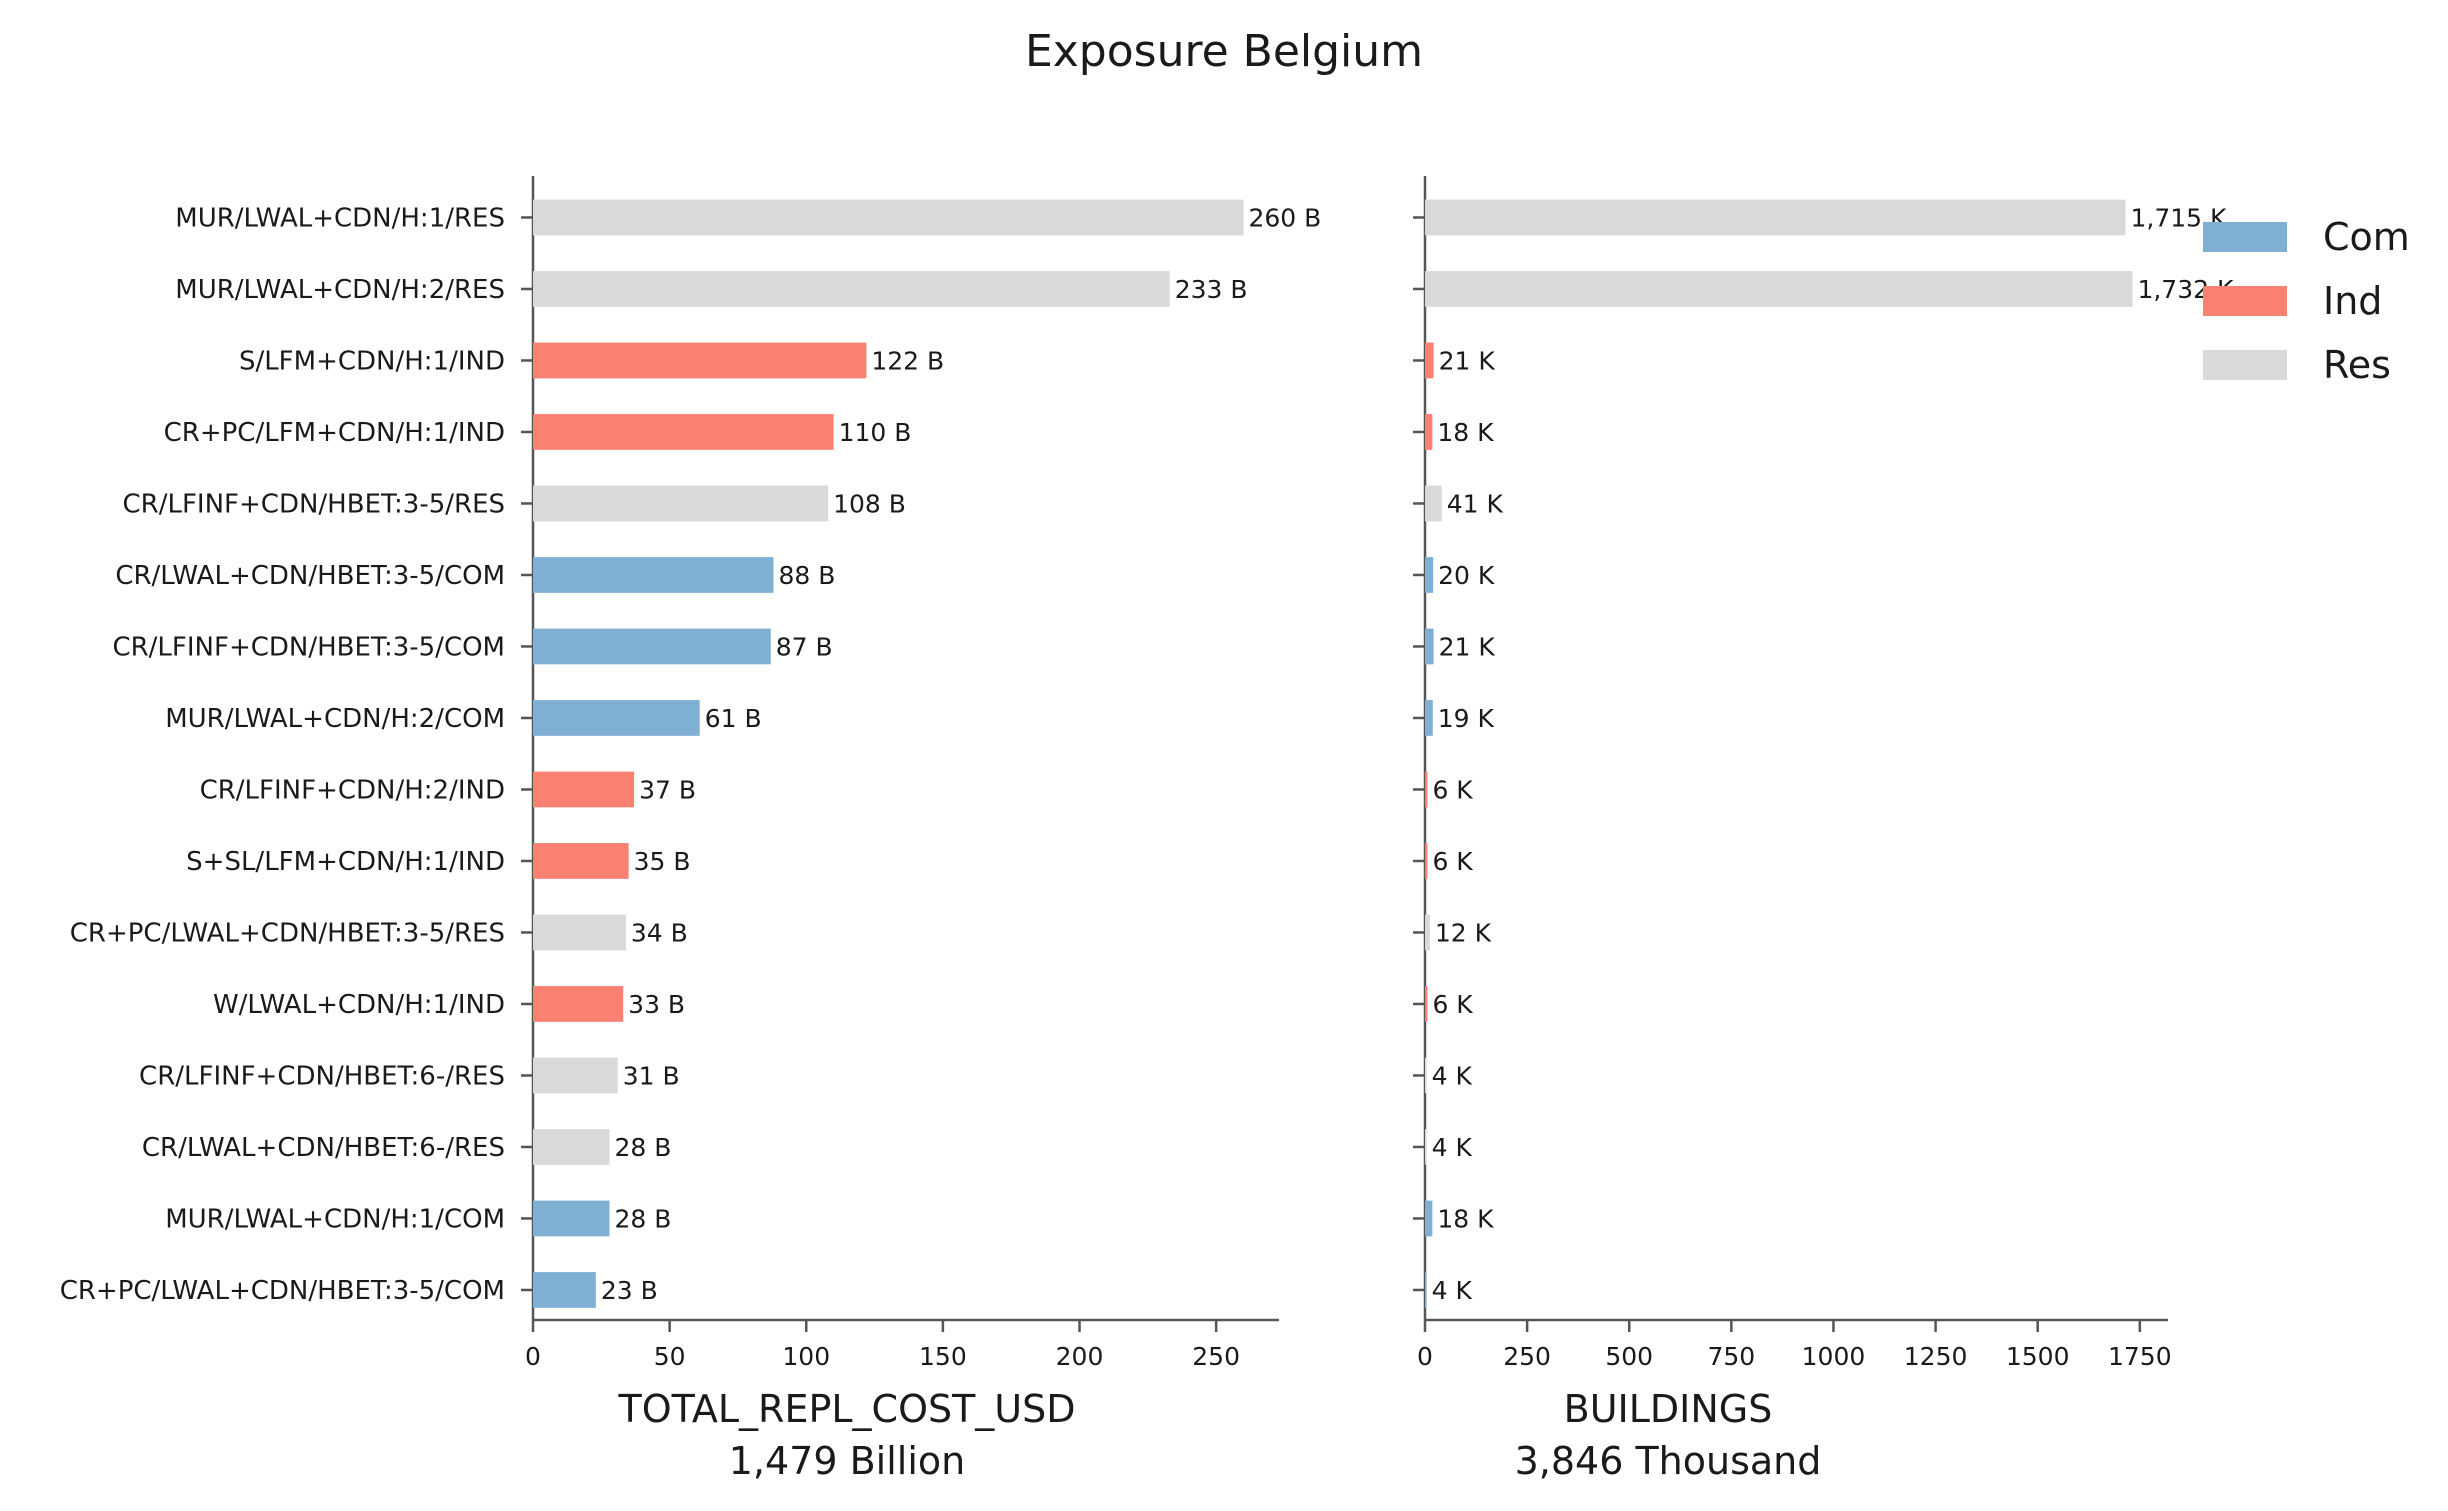 This screenshot has width=2448, height=1511. I want to click on x-axis-label-repl-cost: TOTAL_REPL_COST_USD, so click(846, 1409).